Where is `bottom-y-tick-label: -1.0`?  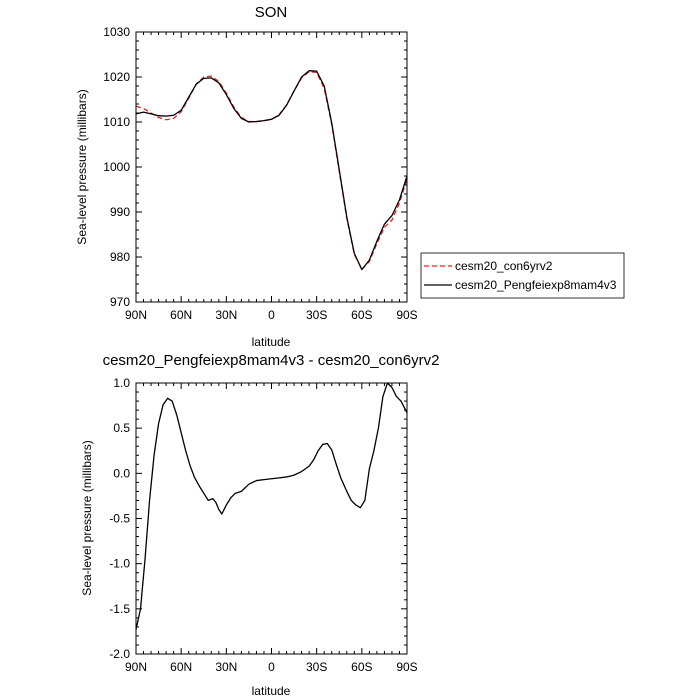 bottom-y-tick-label: -1.0 is located at coordinates (119, 564).